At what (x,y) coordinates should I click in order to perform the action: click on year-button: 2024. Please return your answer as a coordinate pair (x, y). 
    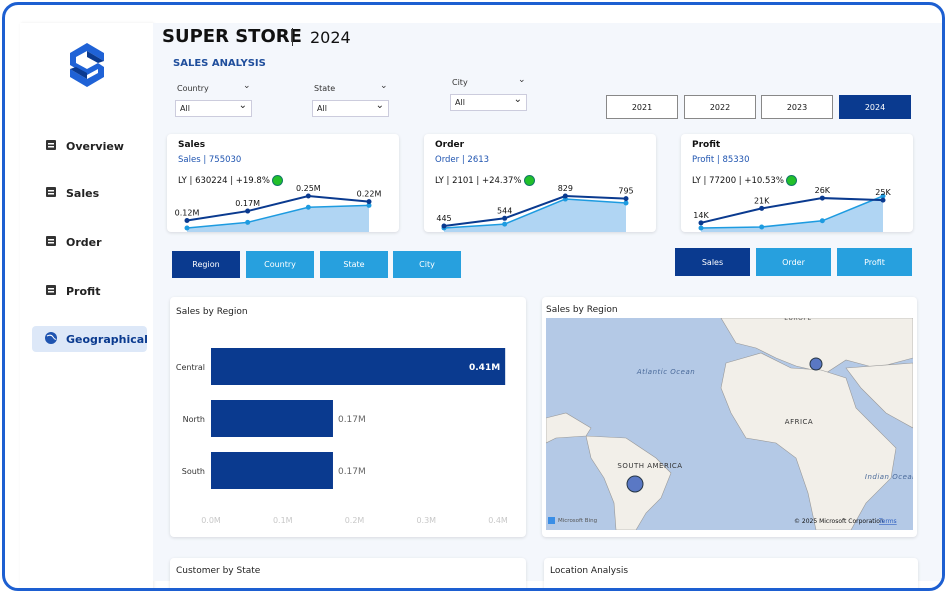
    Looking at the image, I should click on (875, 107).